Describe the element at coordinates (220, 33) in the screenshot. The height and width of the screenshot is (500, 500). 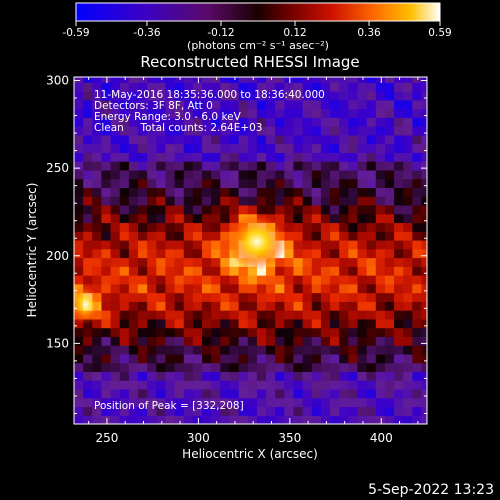
I see `colorbar-tick-label: -0.12` at that location.